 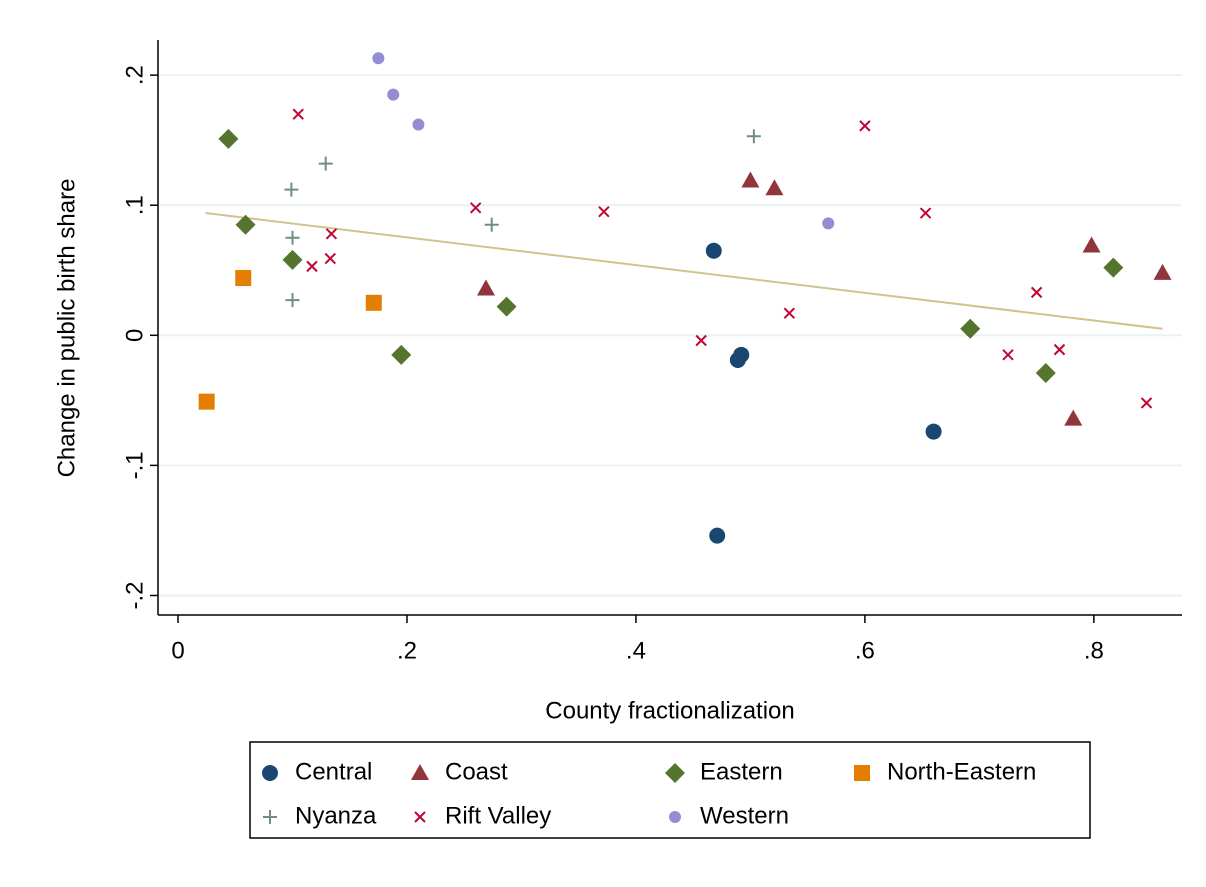 What do you see at coordinates (961, 771) in the screenshot?
I see `legend-label: North-Eastern` at bounding box center [961, 771].